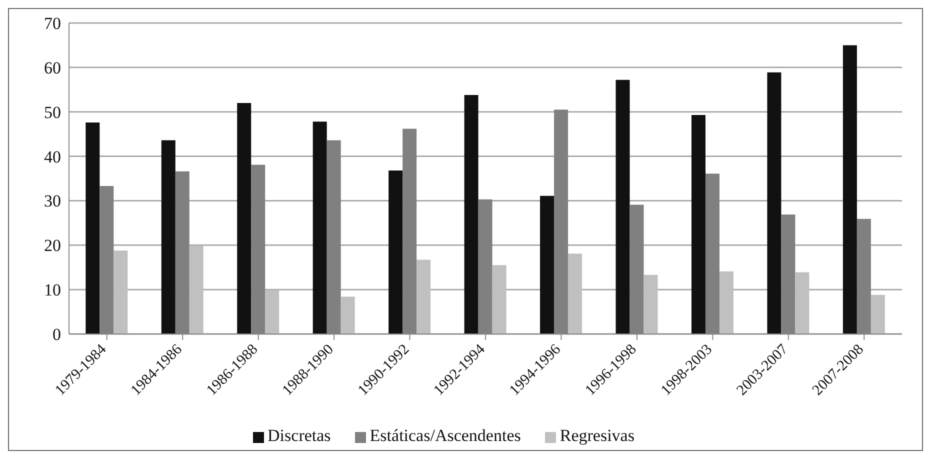 This screenshot has height=459, width=931. I want to click on legend-label: Regresivas, so click(597, 435).